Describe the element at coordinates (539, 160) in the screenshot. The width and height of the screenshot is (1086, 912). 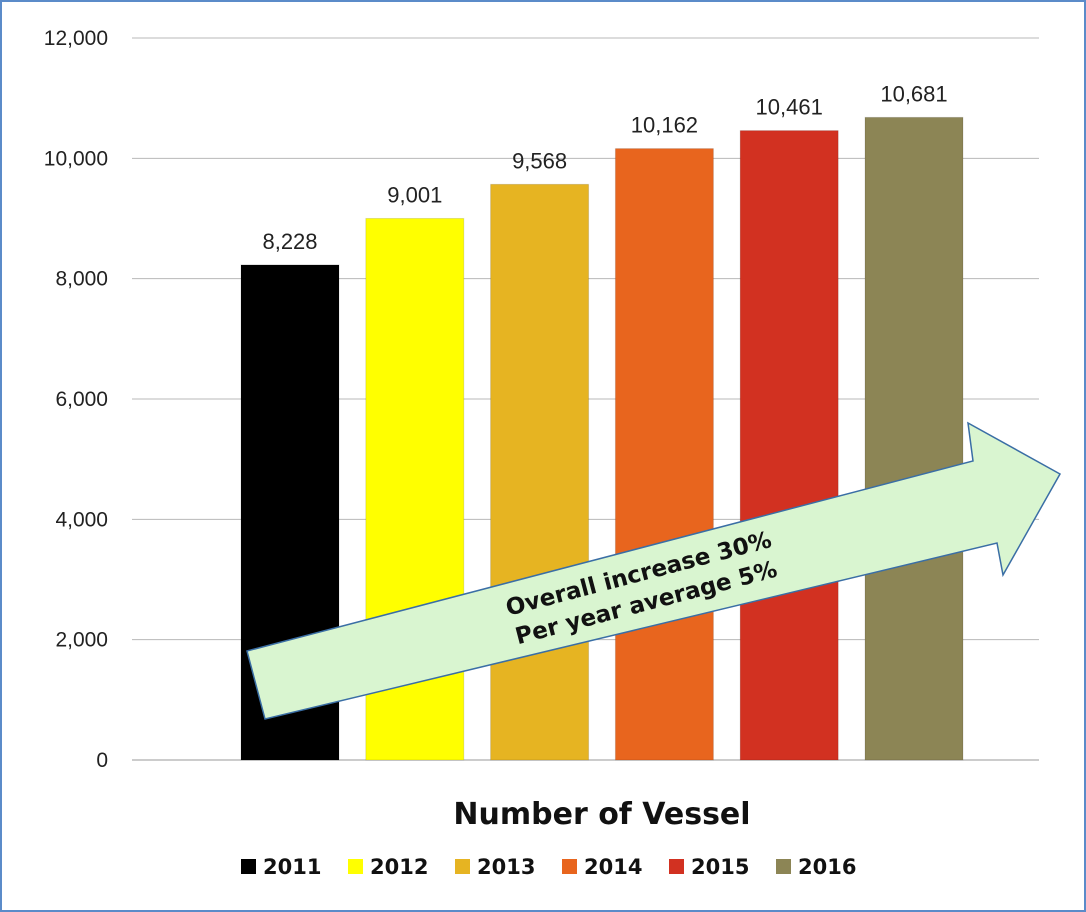
I see `data-label-2013: 9,568` at that location.